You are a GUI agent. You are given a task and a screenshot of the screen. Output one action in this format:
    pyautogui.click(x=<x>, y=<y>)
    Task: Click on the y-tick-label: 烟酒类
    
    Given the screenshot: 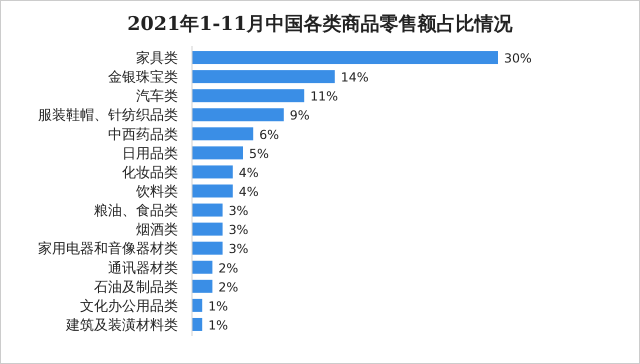 What is the action you would take?
    pyautogui.click(x=157, y=230)
    